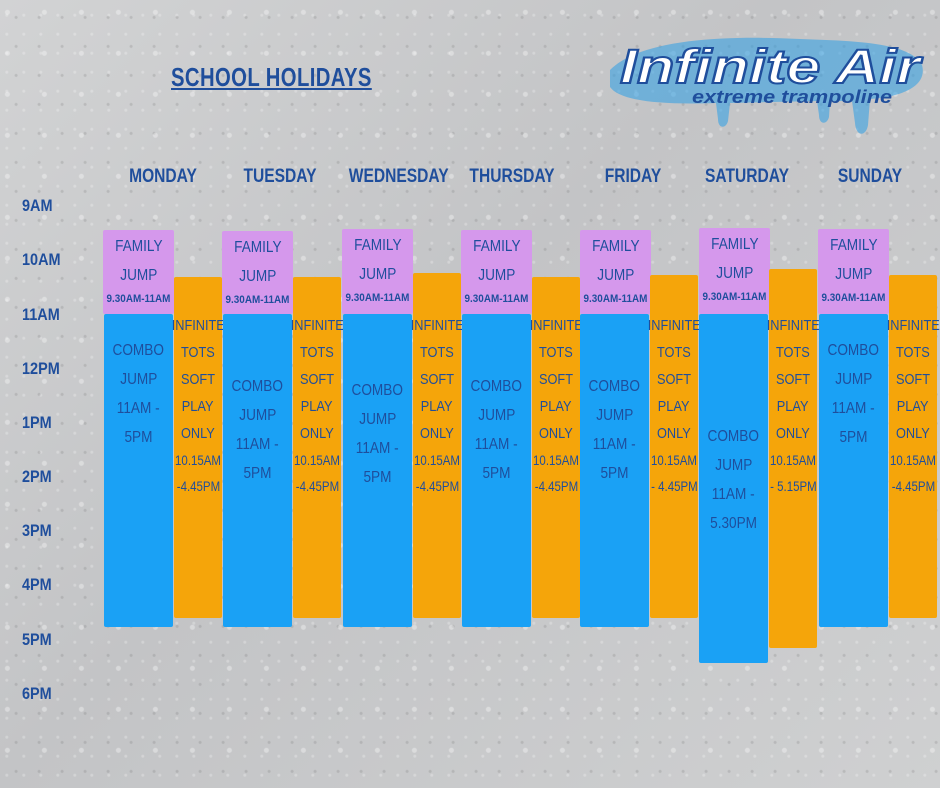 The image size is (940, 788). I want to click on time-label: 5PM, so click(37, 639).